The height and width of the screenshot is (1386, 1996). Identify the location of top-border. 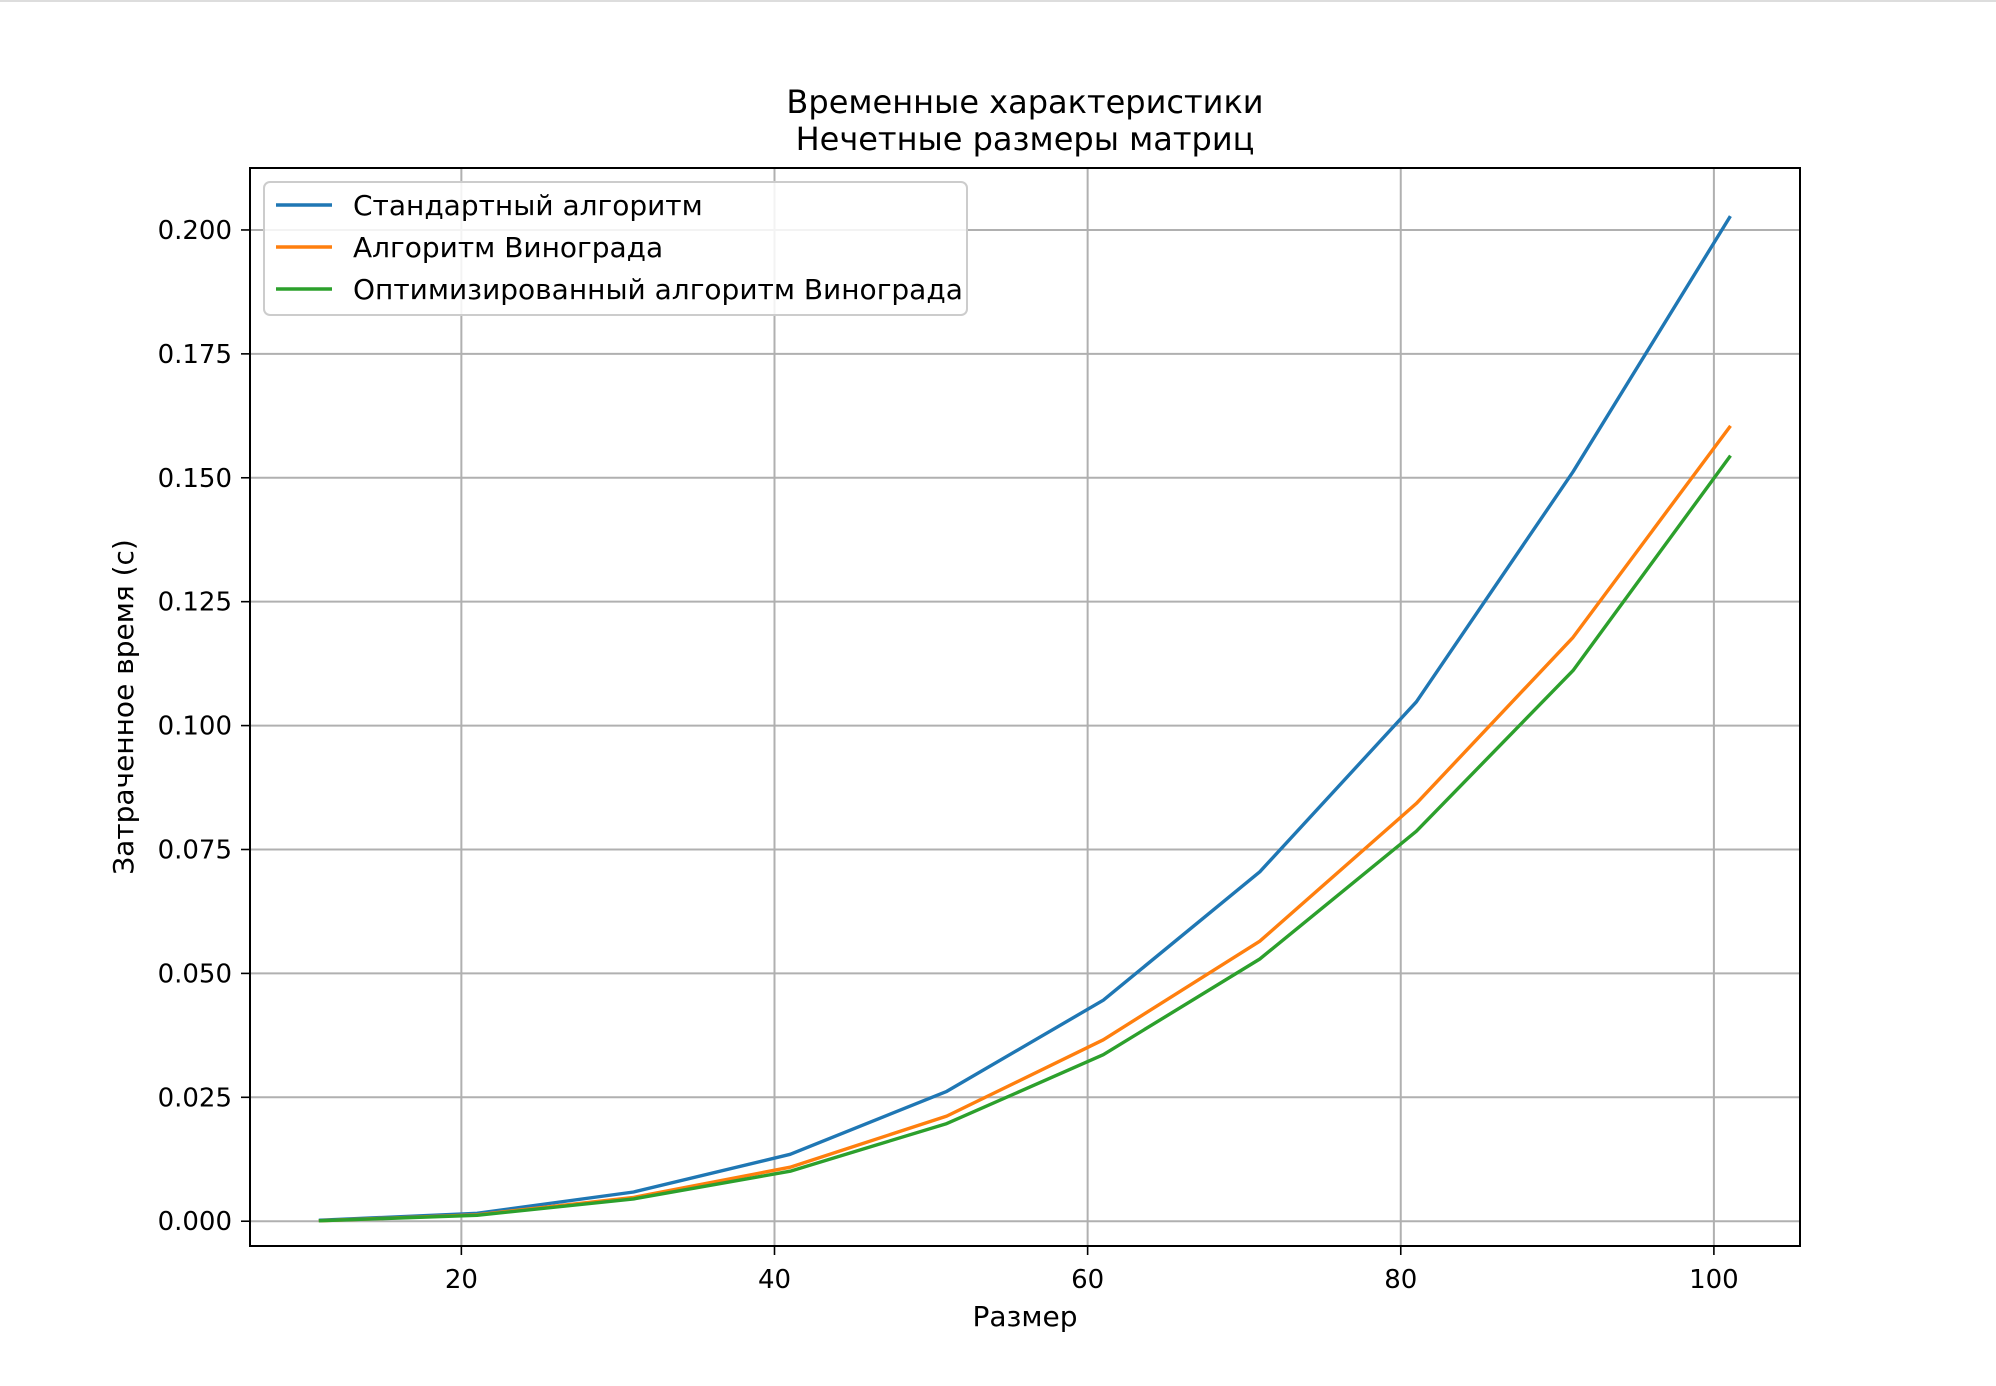
(998, 1).